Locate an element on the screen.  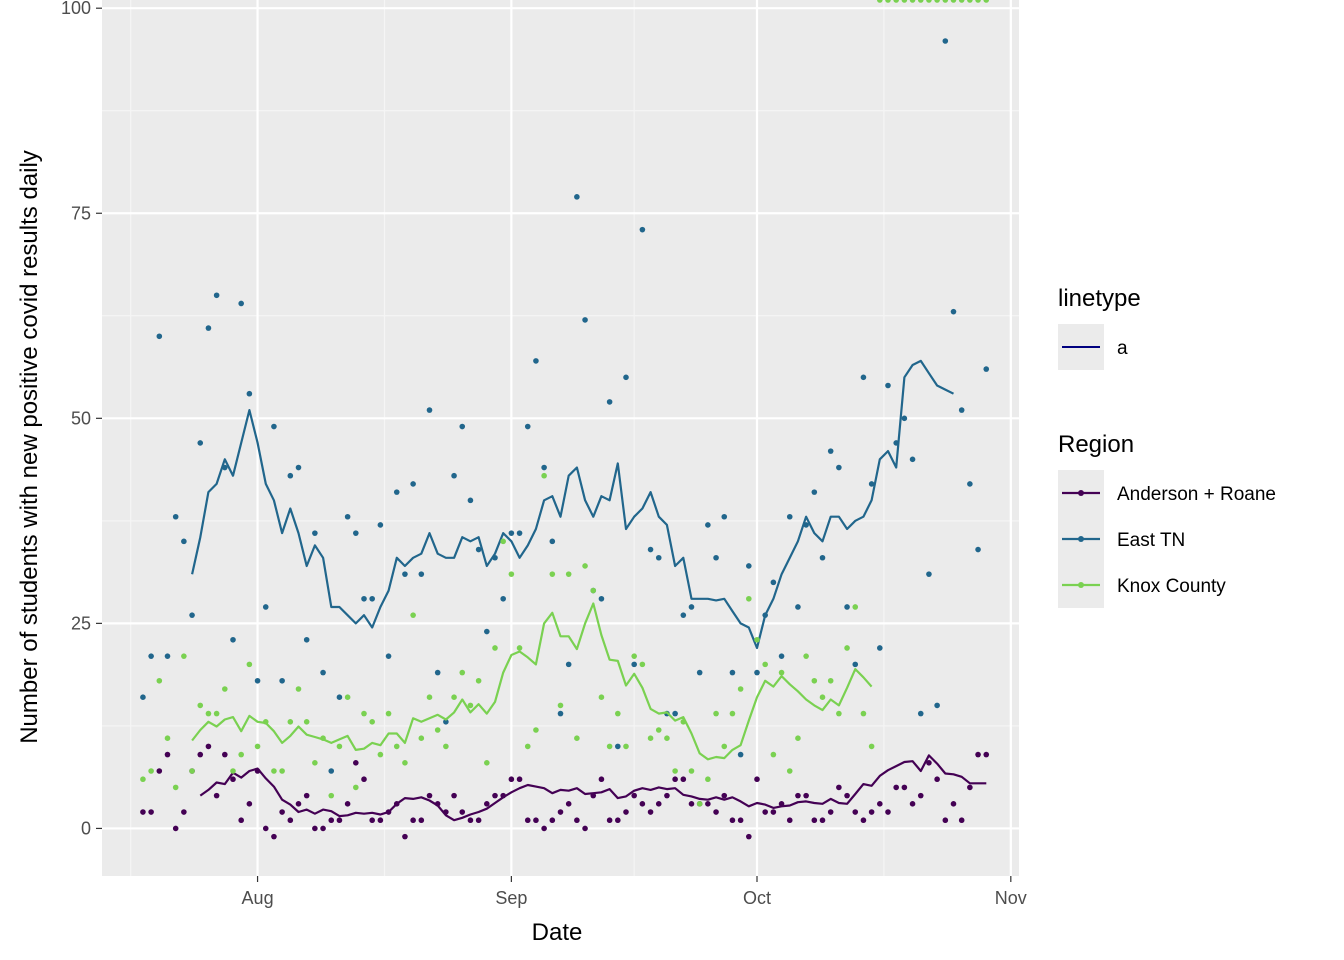
y-tick-label: 0 is located at coordinates (86, 828).